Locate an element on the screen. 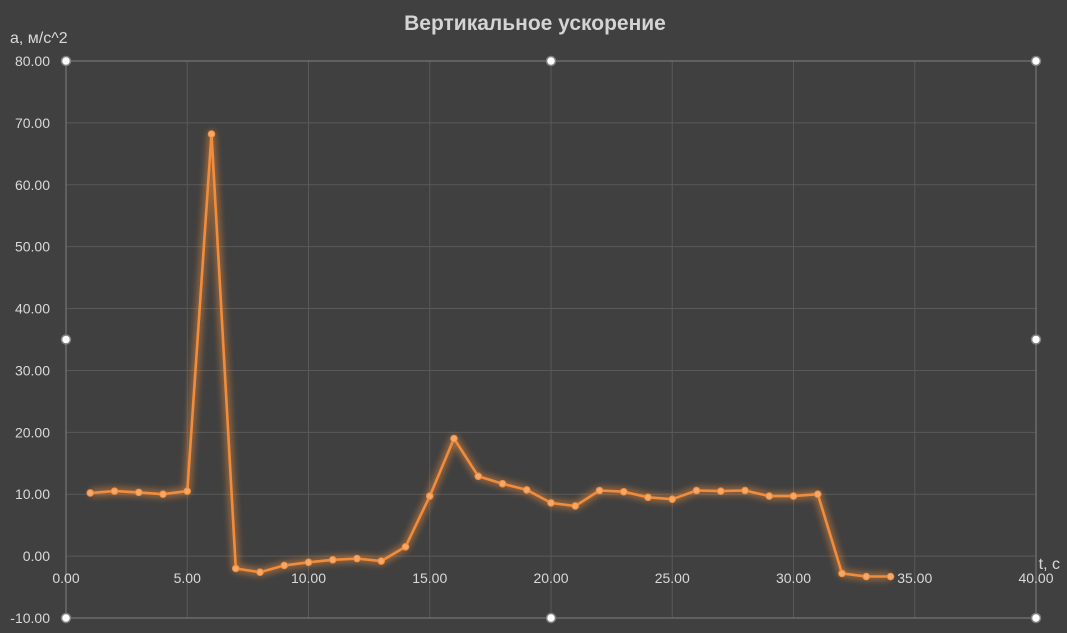 Image resolution: width=1067 pixels, height=633 pixels. x-tick-label: 30.00 is located at coordinates (793, 578).